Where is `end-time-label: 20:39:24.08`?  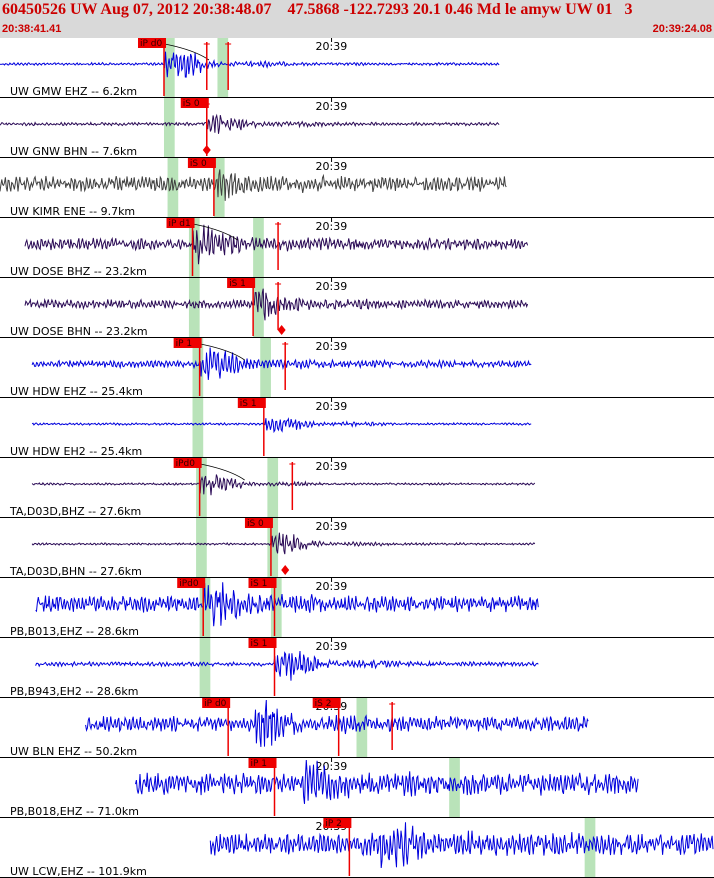
end-time-label: 20:39:24.08 is located at coordinates (682, 29).